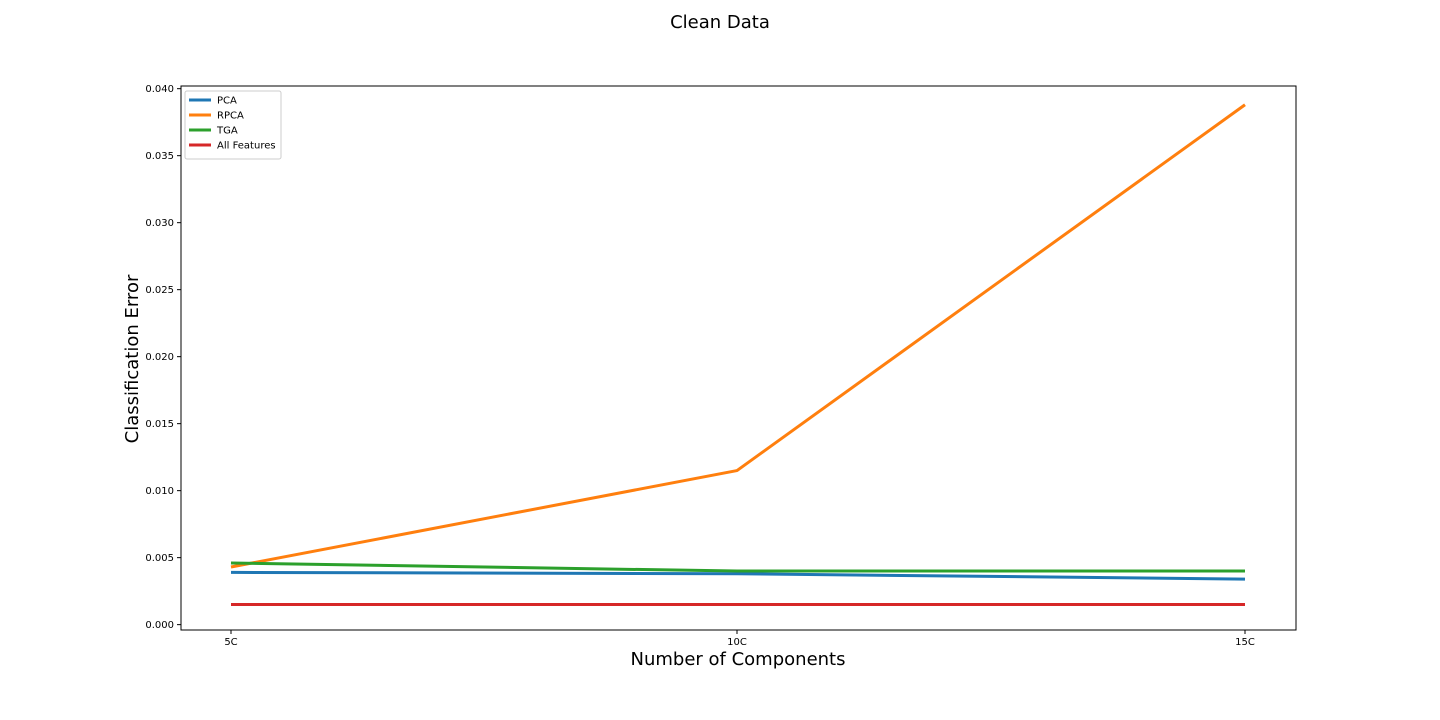 This screenshot has height=720, width=1440. I want to click on legend: PCA RPCA TGA All Features, so click(233, 125).